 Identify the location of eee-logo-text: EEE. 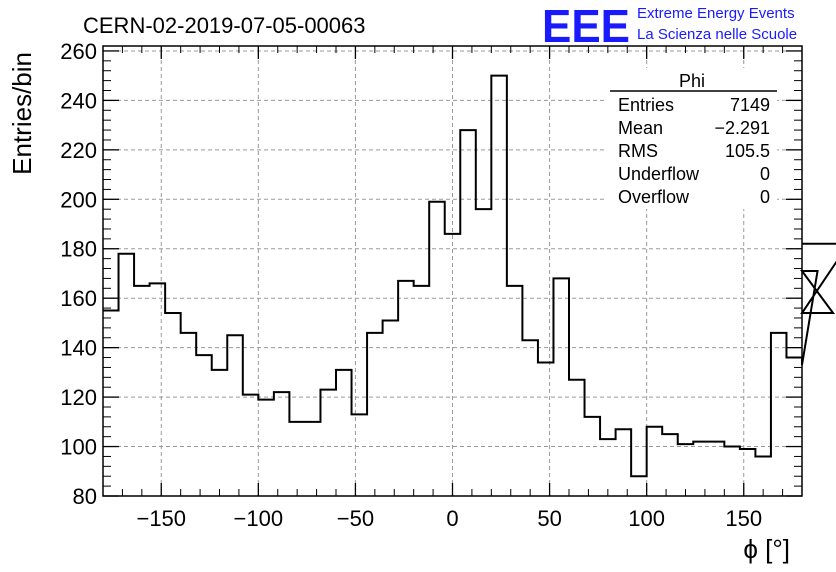
(586, 26).